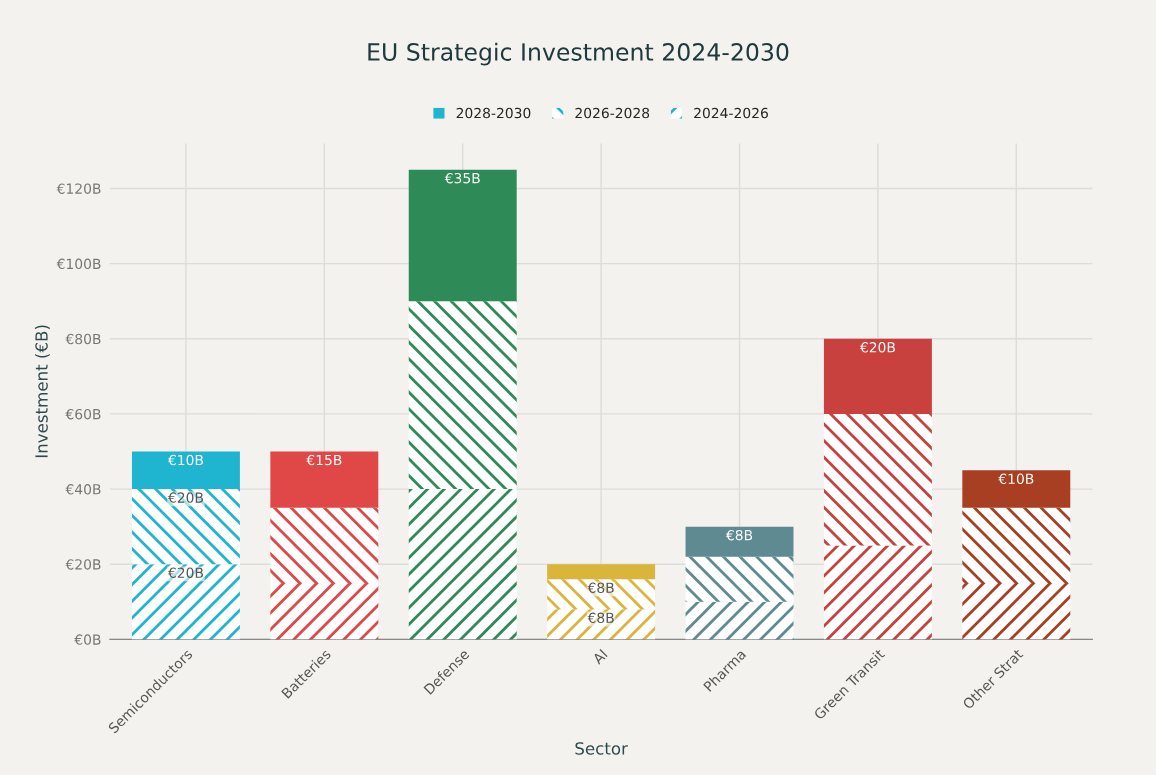  What do you see at coordinates (599, 656) in the screenshot?
I see `x-tick-label: AI` at bounding box center [599, 656].